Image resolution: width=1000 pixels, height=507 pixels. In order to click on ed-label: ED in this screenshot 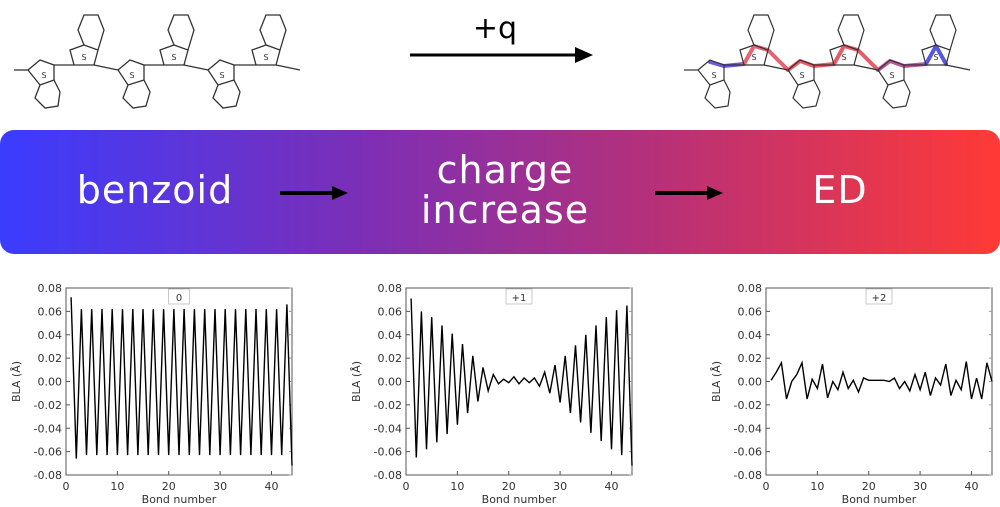, I will do `click(840, 190)`.